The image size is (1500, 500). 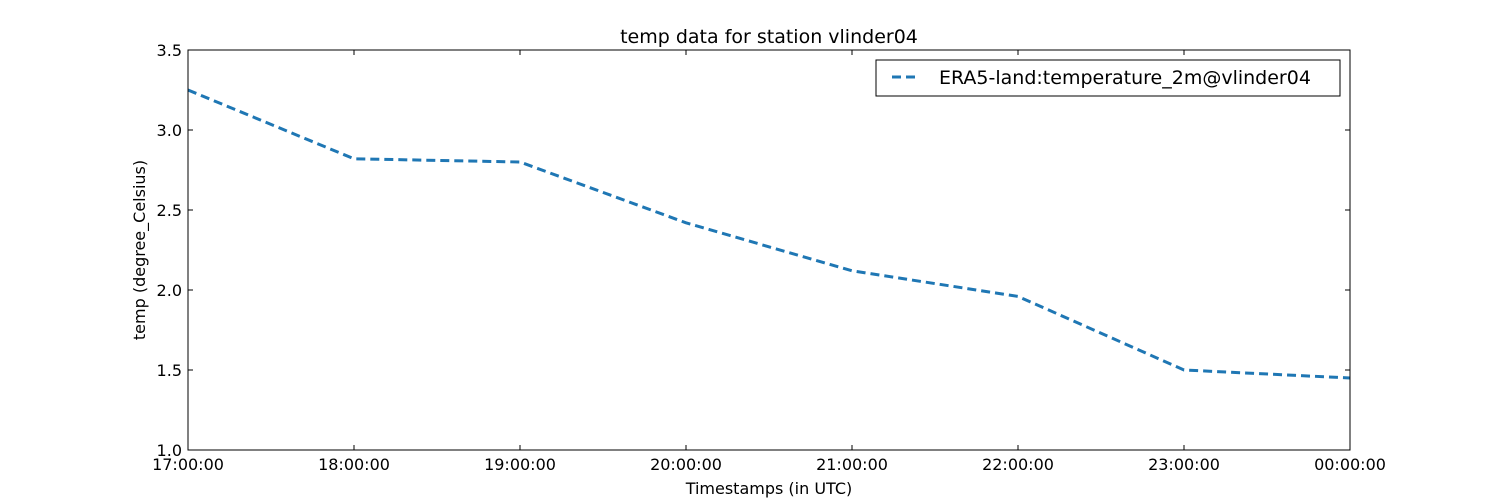 What do you see at coordinates (169, 370) in the screenshot?
I see `y-tick-label: 1.5` at bounding box center [169, 370].